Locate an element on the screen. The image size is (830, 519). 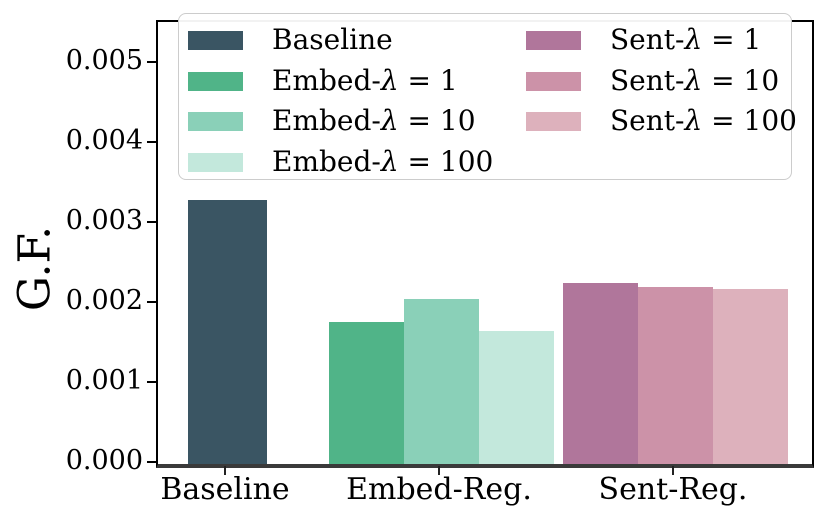
x-tick-label-sent-reg: Sent-Reg. is located at coordinates (673, 489).